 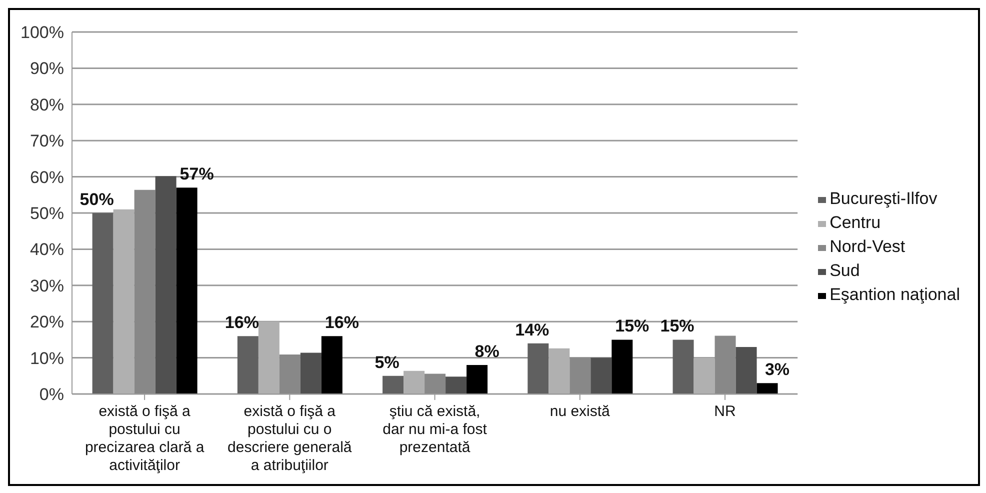 I want to click on x-tick-label: există o fişă a postului cu o descriere generală a atribuţiilor, so click(x=290, y=438).